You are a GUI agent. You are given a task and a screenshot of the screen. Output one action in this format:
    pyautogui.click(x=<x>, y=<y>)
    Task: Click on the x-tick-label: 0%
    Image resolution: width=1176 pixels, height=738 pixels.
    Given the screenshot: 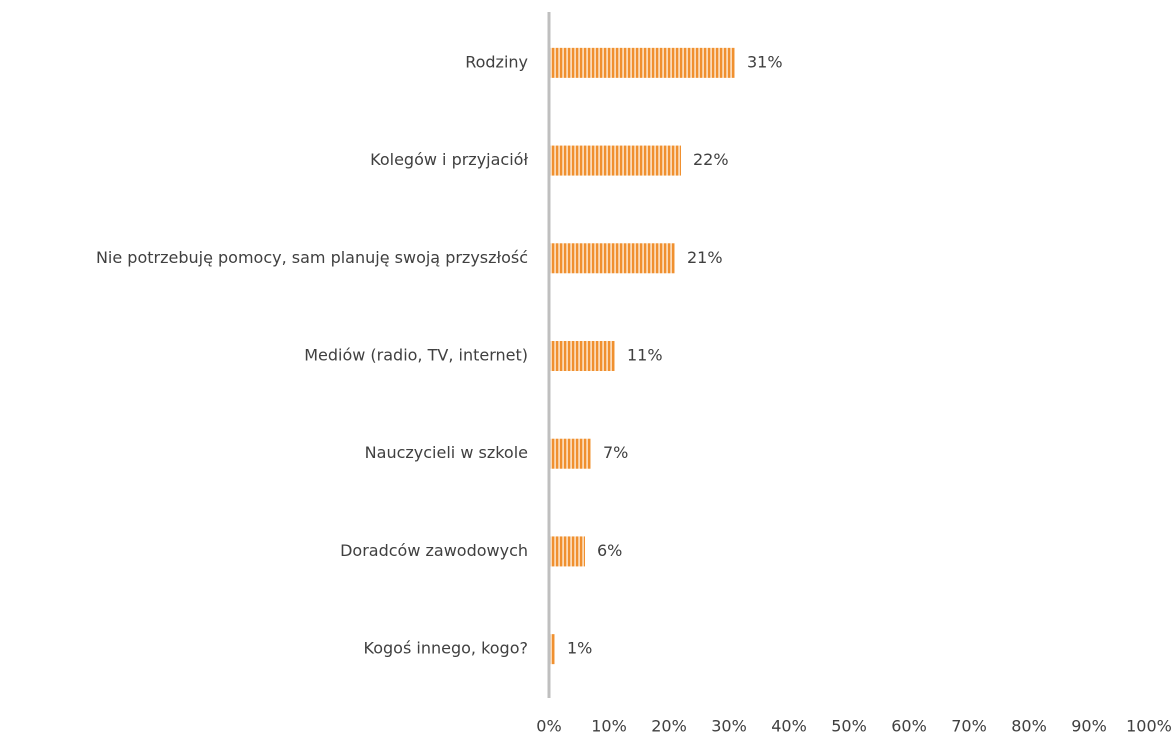 What is the action you would take?
    pyautogui.click(x=548, y=726)
    